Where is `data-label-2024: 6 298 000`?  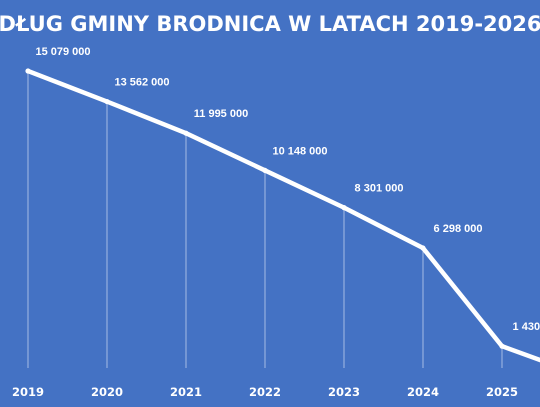
data-label-2024: 6 298 000 is located at coordinates (458, 229).